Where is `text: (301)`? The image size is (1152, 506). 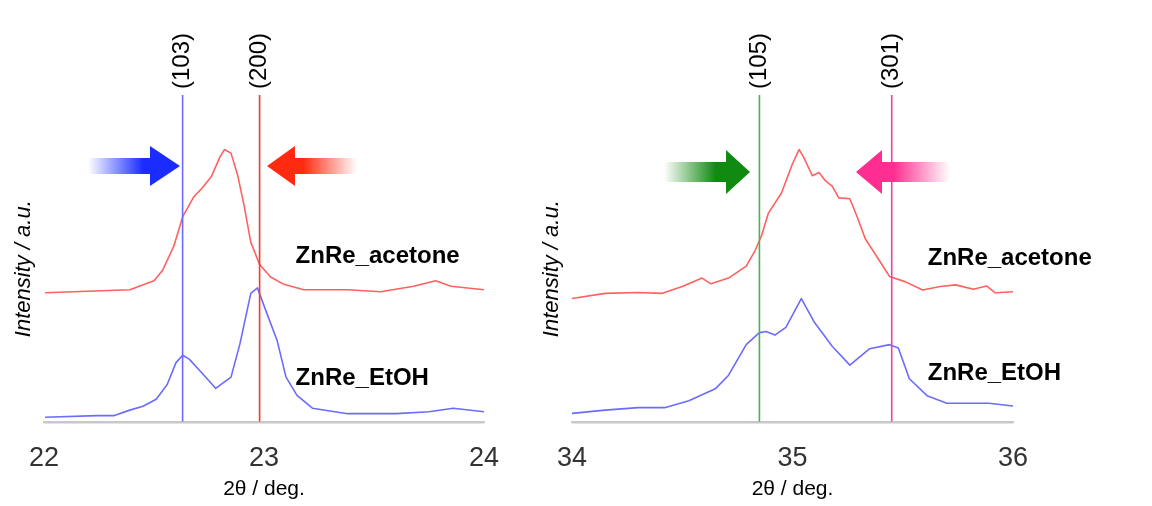 text: (301) is located at coordinates (890, 60).